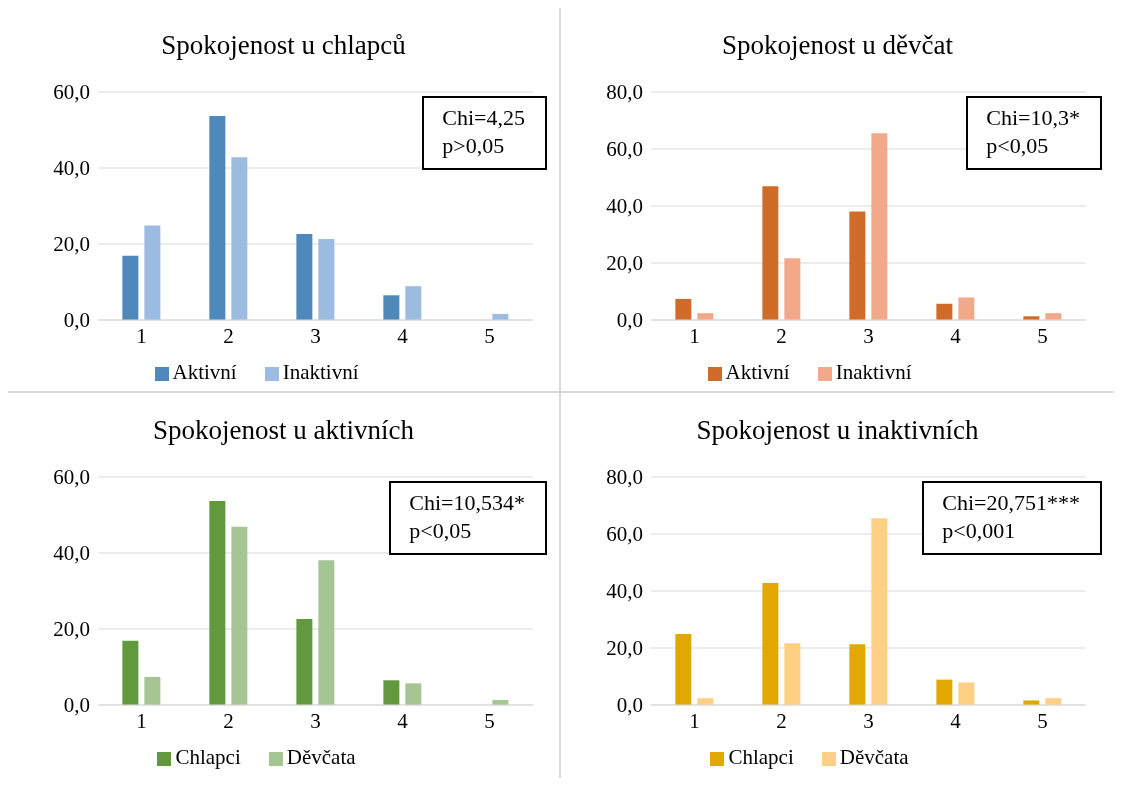 Image resolution: width=1127 pixels, height=796 pixels. Describe the element at coordinates (1033, 118) in the screenshot. I see `annotation: Chi=10,3*` at that location.